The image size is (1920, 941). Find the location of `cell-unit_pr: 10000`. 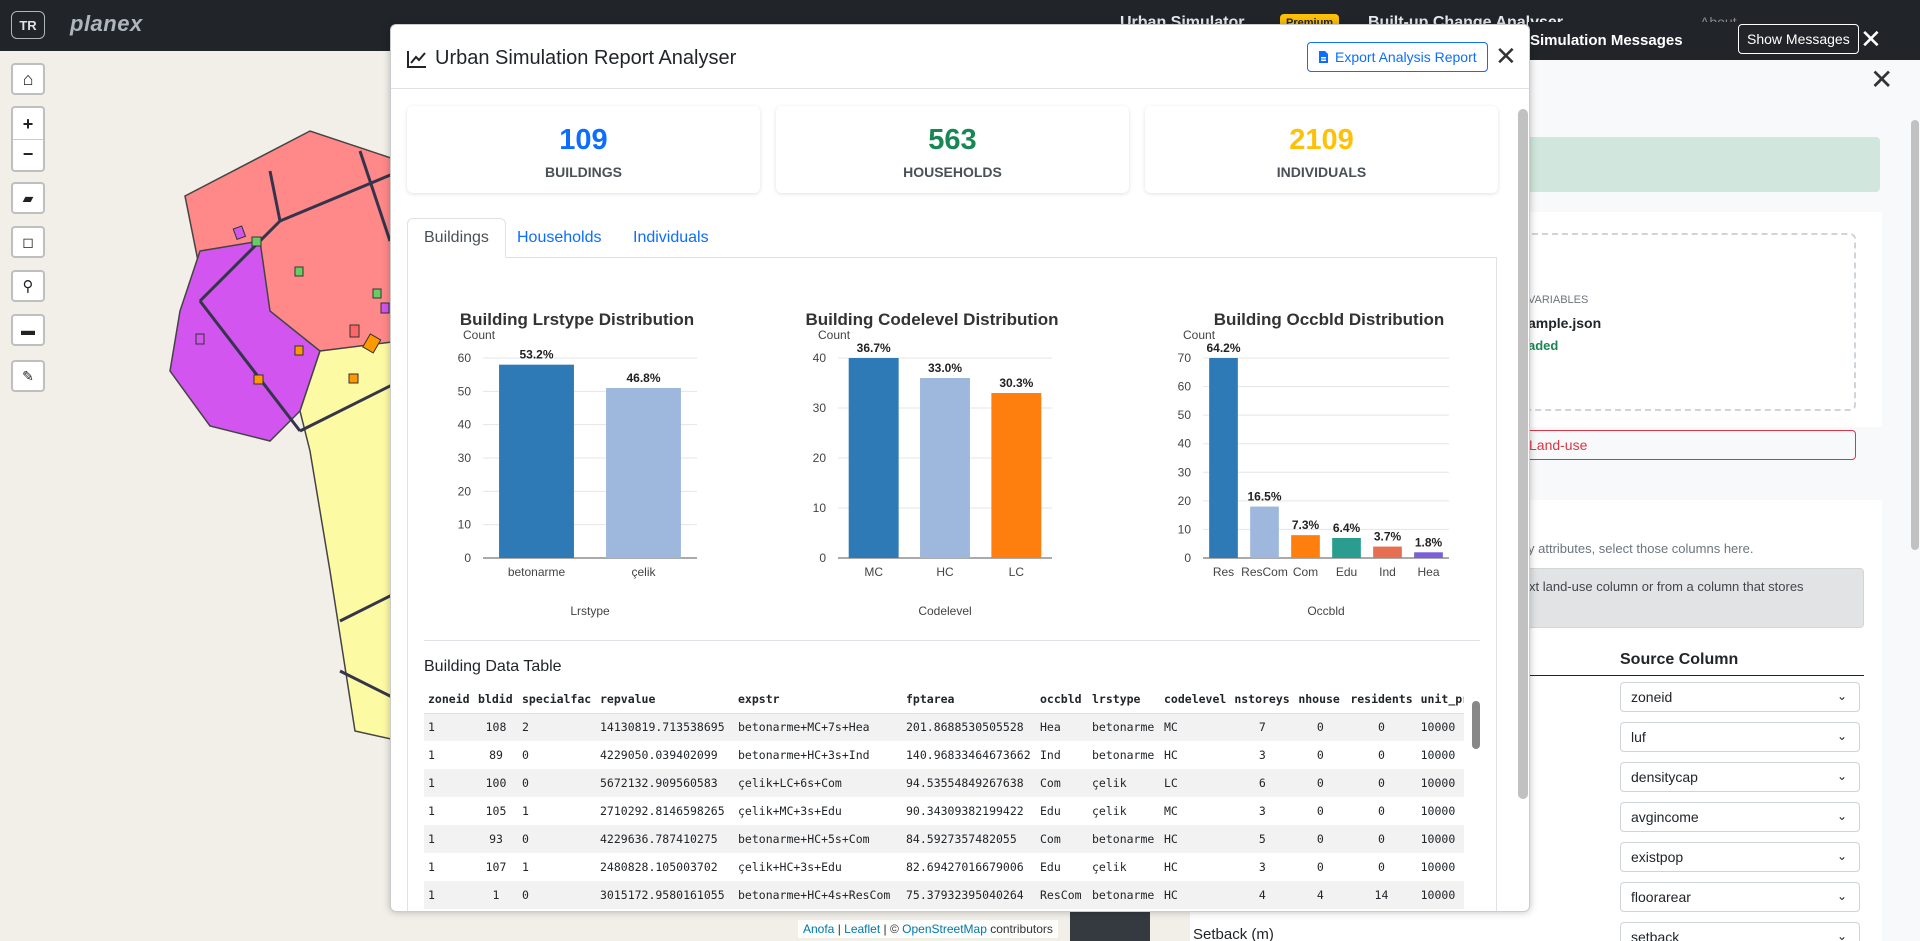

cell-unit_pr: 10000 is located at coordinates (1438, 811).